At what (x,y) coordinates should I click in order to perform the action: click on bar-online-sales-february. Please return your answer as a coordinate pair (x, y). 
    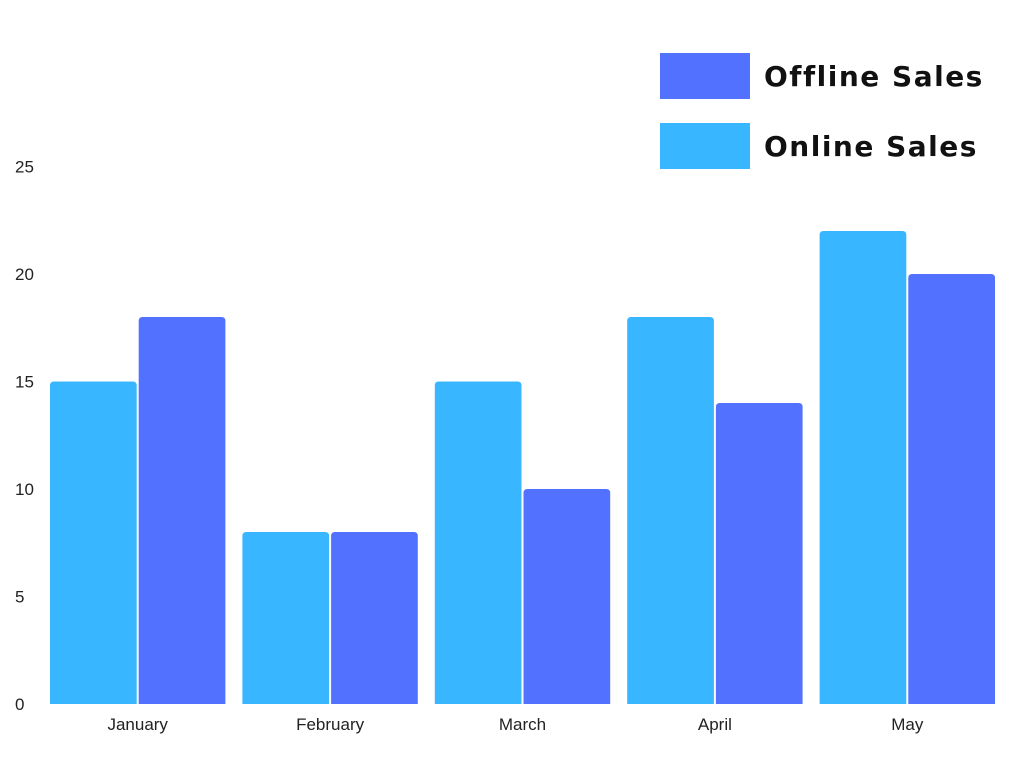
    Looking at the image, I should click on (286, 618).